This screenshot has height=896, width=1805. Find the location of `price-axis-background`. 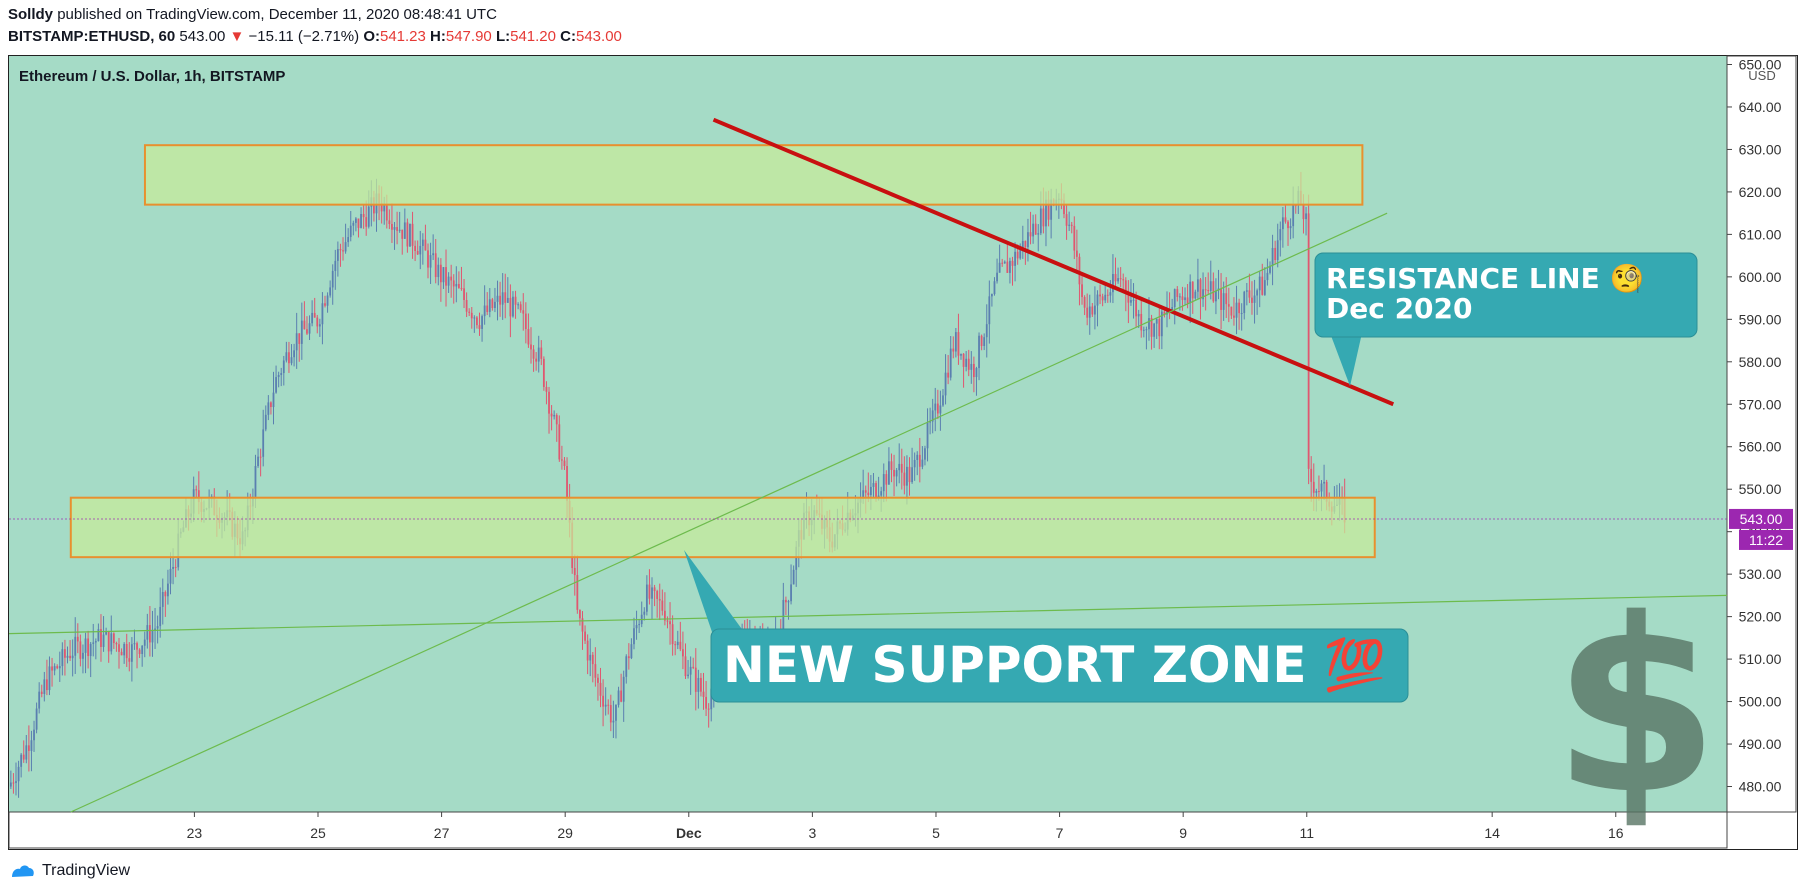

price-axis-background is located at coordinates (1761, 434).